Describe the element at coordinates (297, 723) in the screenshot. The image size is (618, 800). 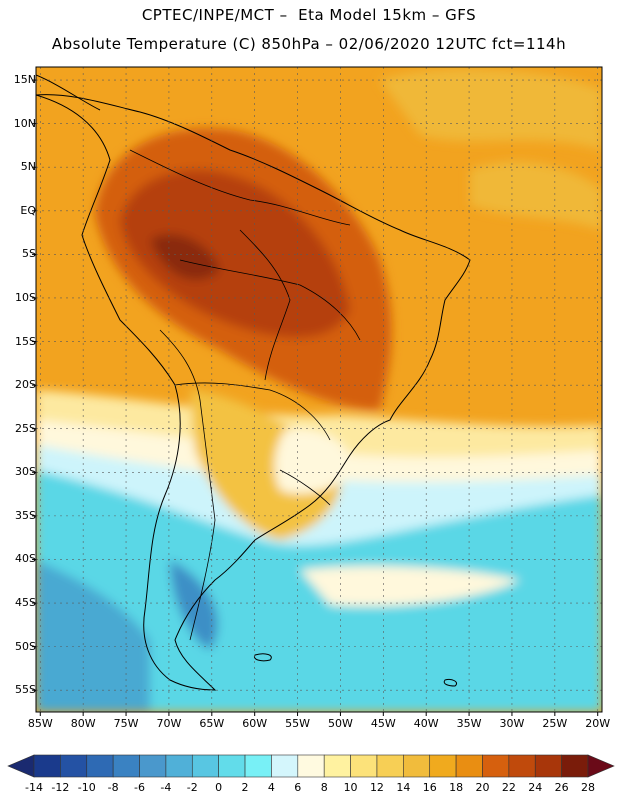
I see `lon-label: 55W` at that location.